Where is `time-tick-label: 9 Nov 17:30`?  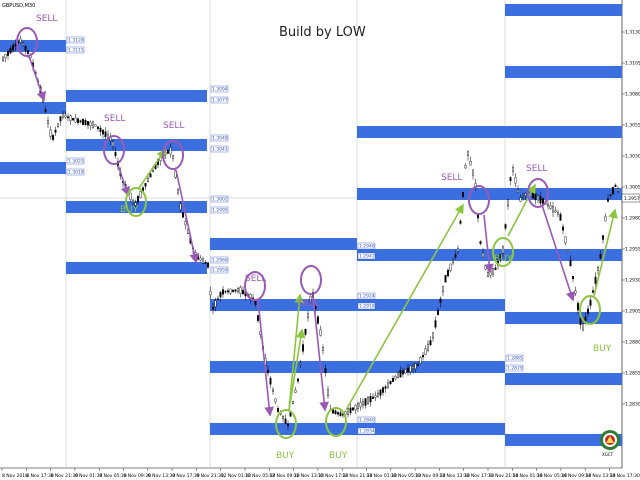
time-tick-label: 9 Nov 17:30 is located at coordinates (186, 476).